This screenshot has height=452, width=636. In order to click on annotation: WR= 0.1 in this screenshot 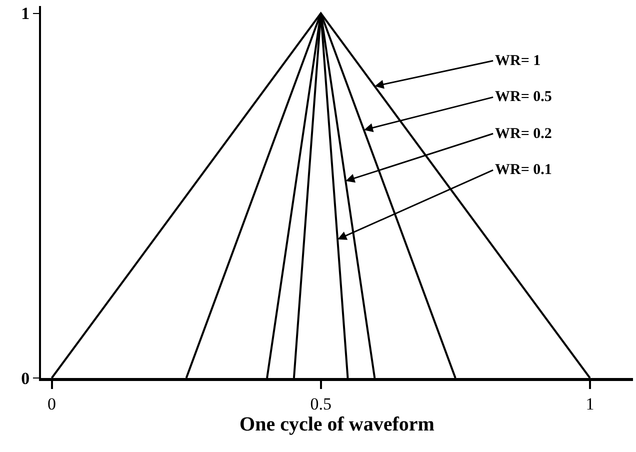, I will do `click(523, 170)`.